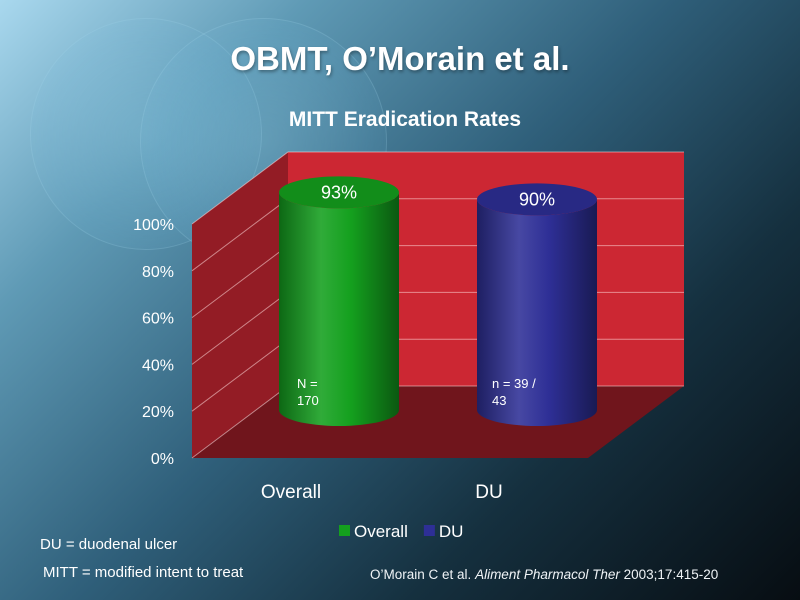 Image resolution: width=800 pixels, height=600 pixels. What do you see at coordinates (400, 58) in the screenshot?
I see `slide-title: OBMT, O’Morain et al.` at bounding box center [400, 58].